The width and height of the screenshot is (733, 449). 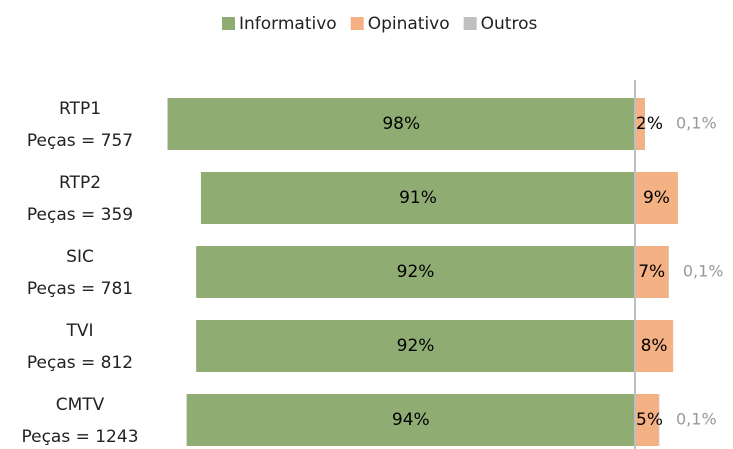 What do you see at coordinates (409, 24) in the screenshot?
I see `legend-label: Opinativo` at bounding box center [409, 24].